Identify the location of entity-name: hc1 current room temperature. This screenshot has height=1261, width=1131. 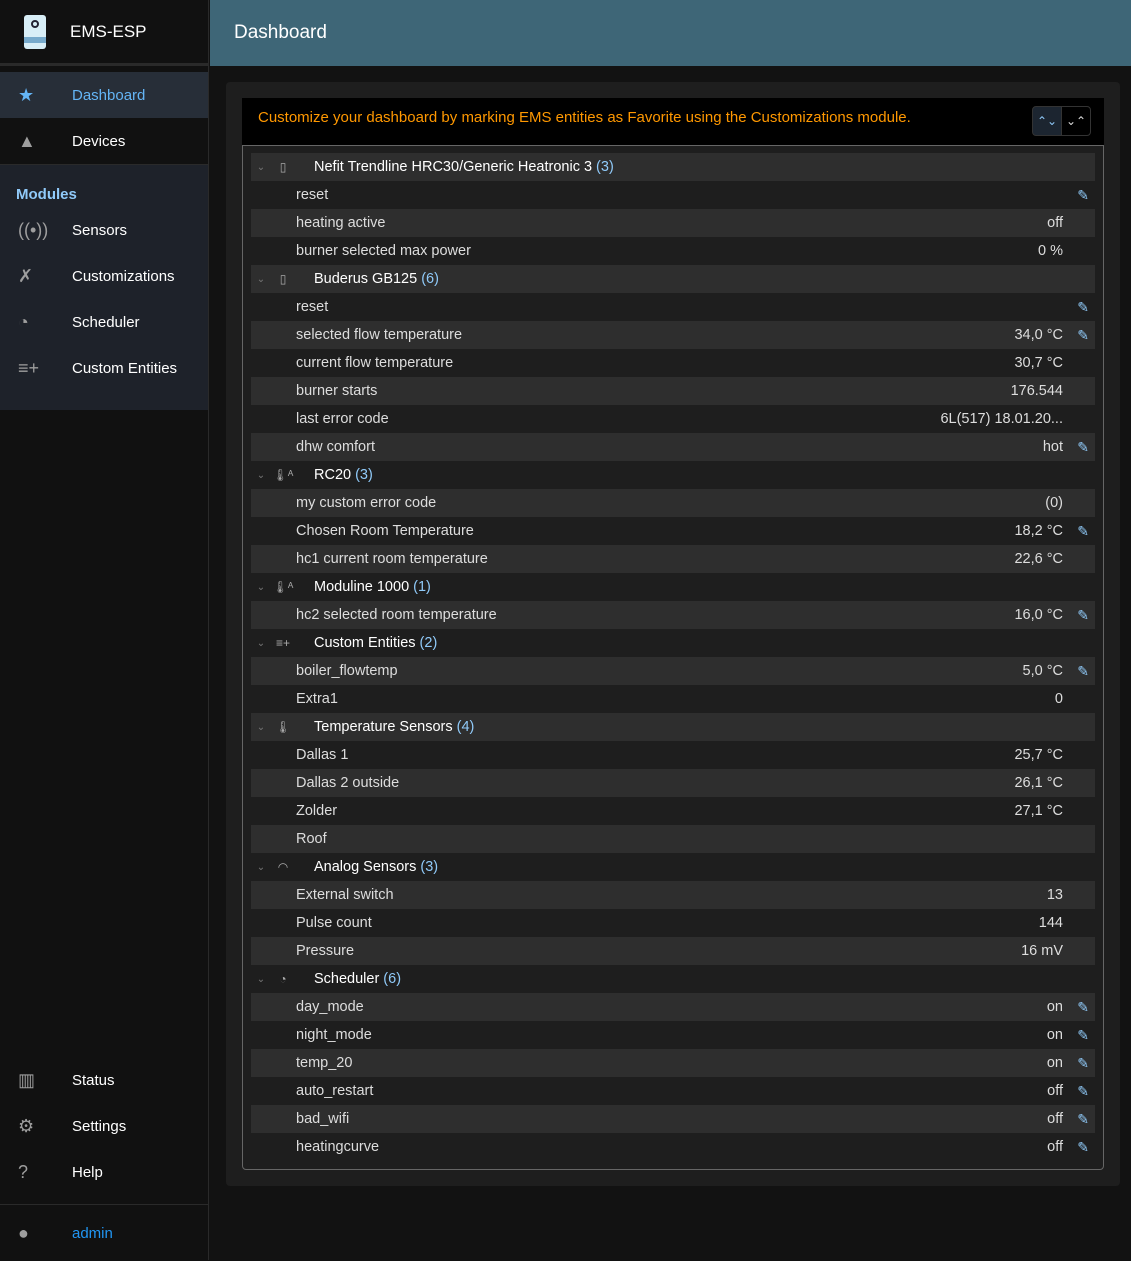
(392, 559).